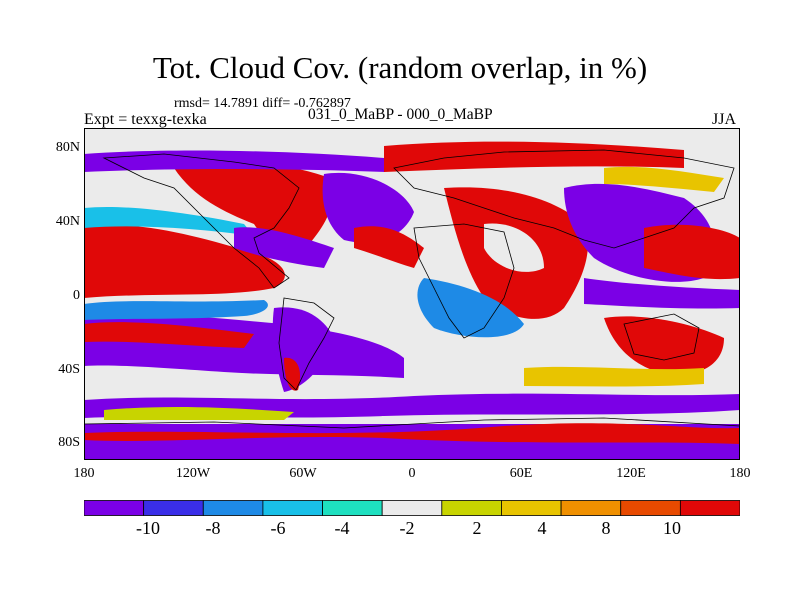 This screenshot has width=800, height=600. Describe the element at coordinates (213, 528) in the screenshot. I see `colorbar-label: -8` at that location.